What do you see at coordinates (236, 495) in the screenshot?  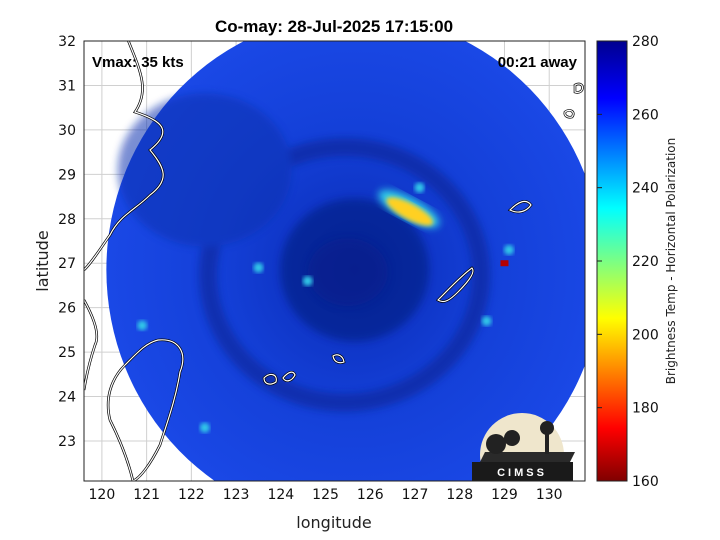 I see `x-tick-label: 123` at bounding box center [236, 495].